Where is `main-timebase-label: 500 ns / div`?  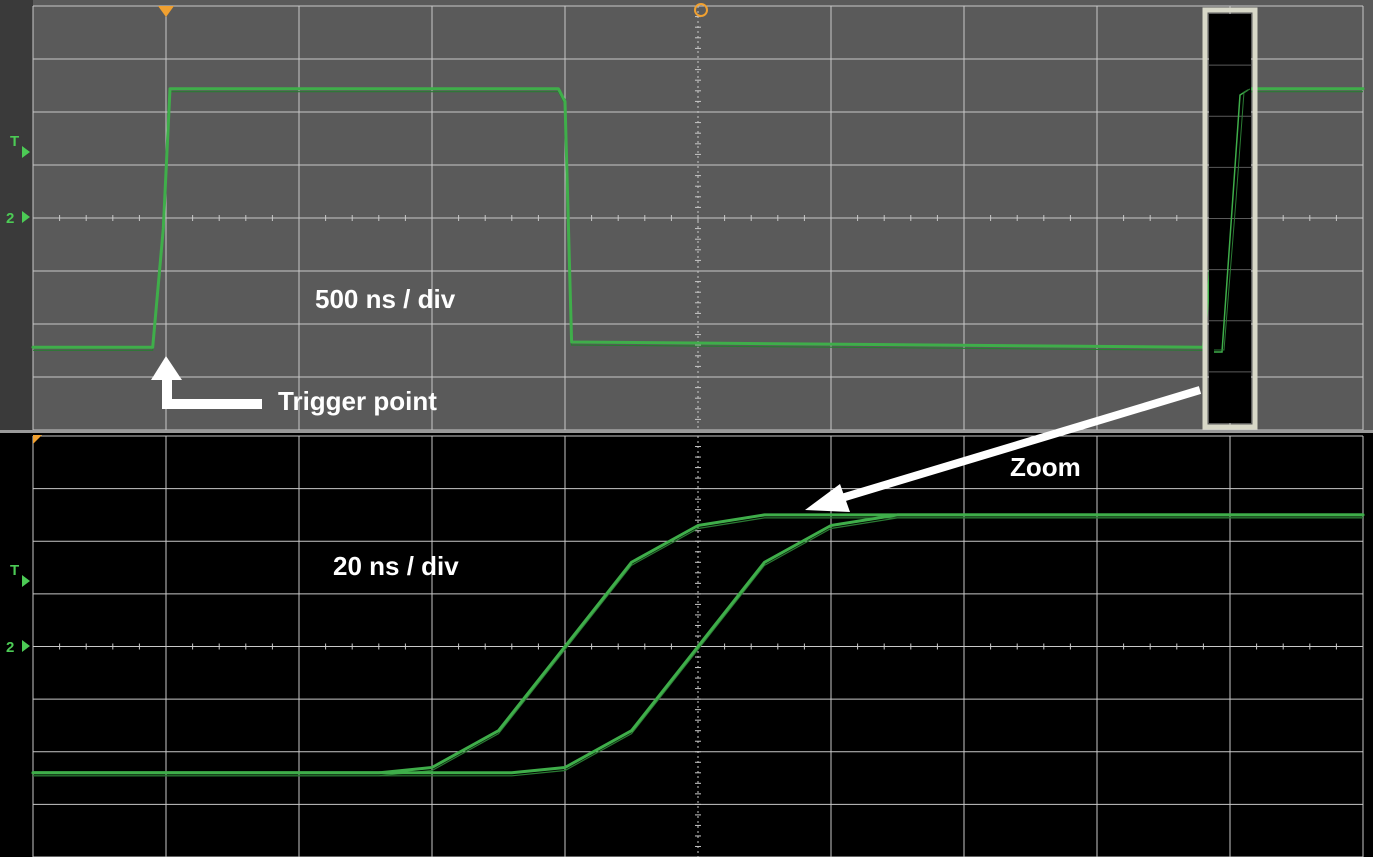 main-timebase-label: 500 ns / div is located at coordinates (385, 299).